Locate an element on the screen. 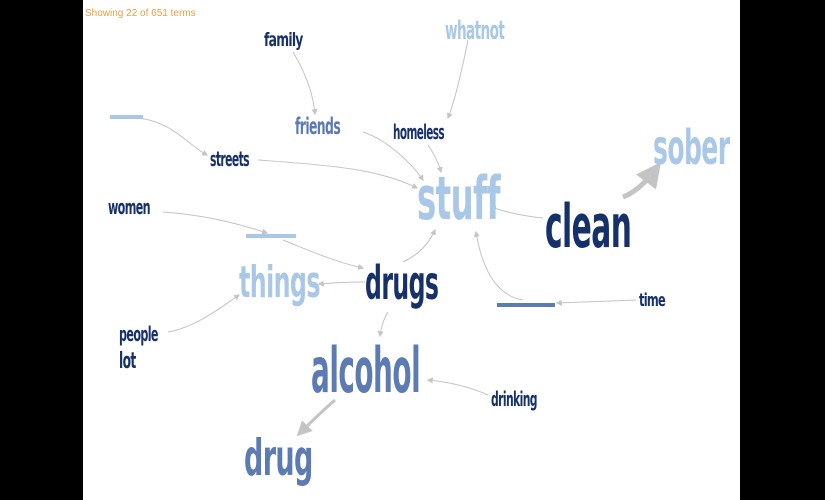 This screenshot has height=500, width=825. term-things: things is located at coordinates (279, 282).